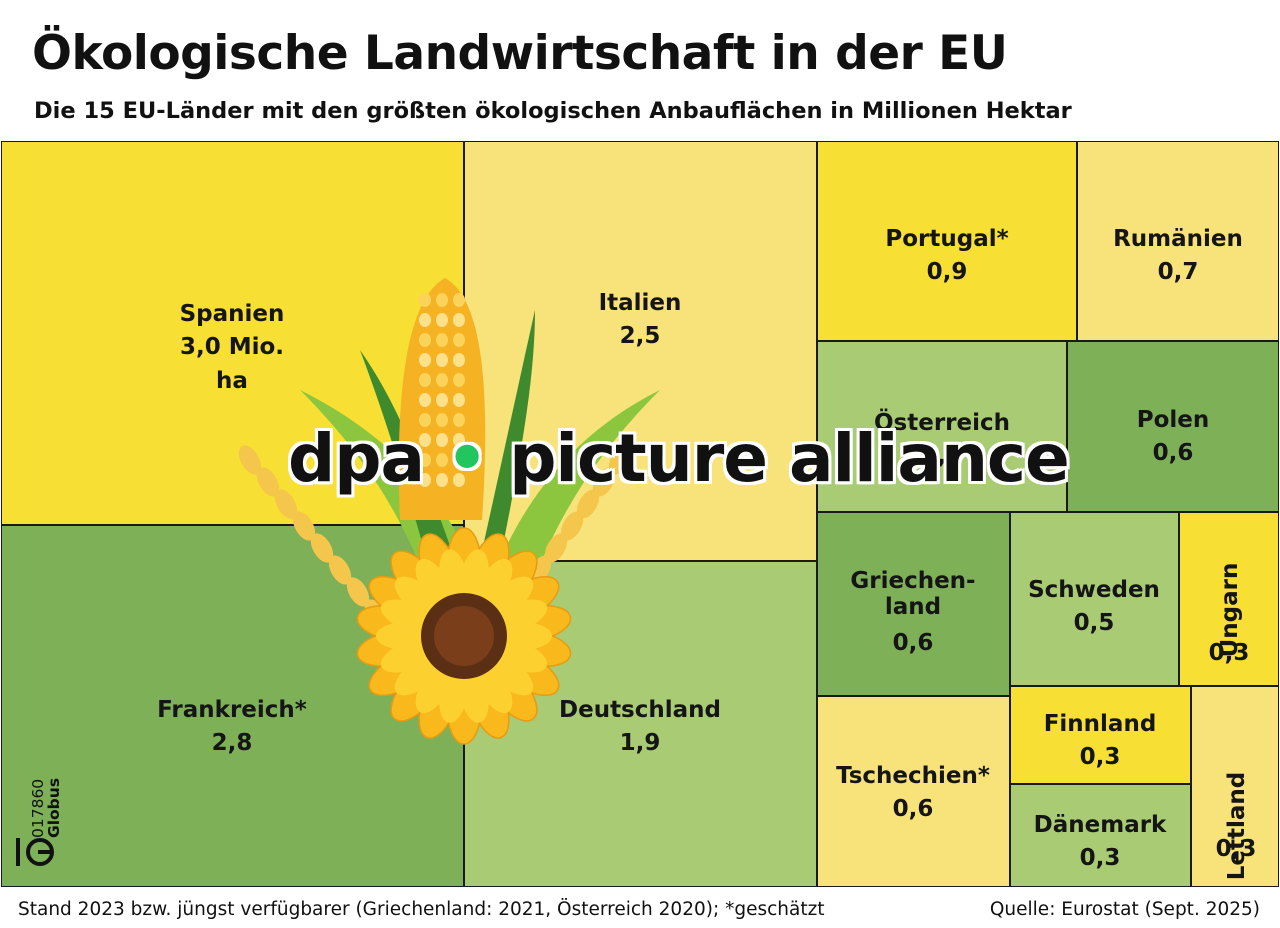 The height and width of the screenshot is (928, 1280). What do you see at coordinates (1173, 420) in the screenshot?
I see `treemap-label-polen: Polen` at bounding box center [1173, 420].